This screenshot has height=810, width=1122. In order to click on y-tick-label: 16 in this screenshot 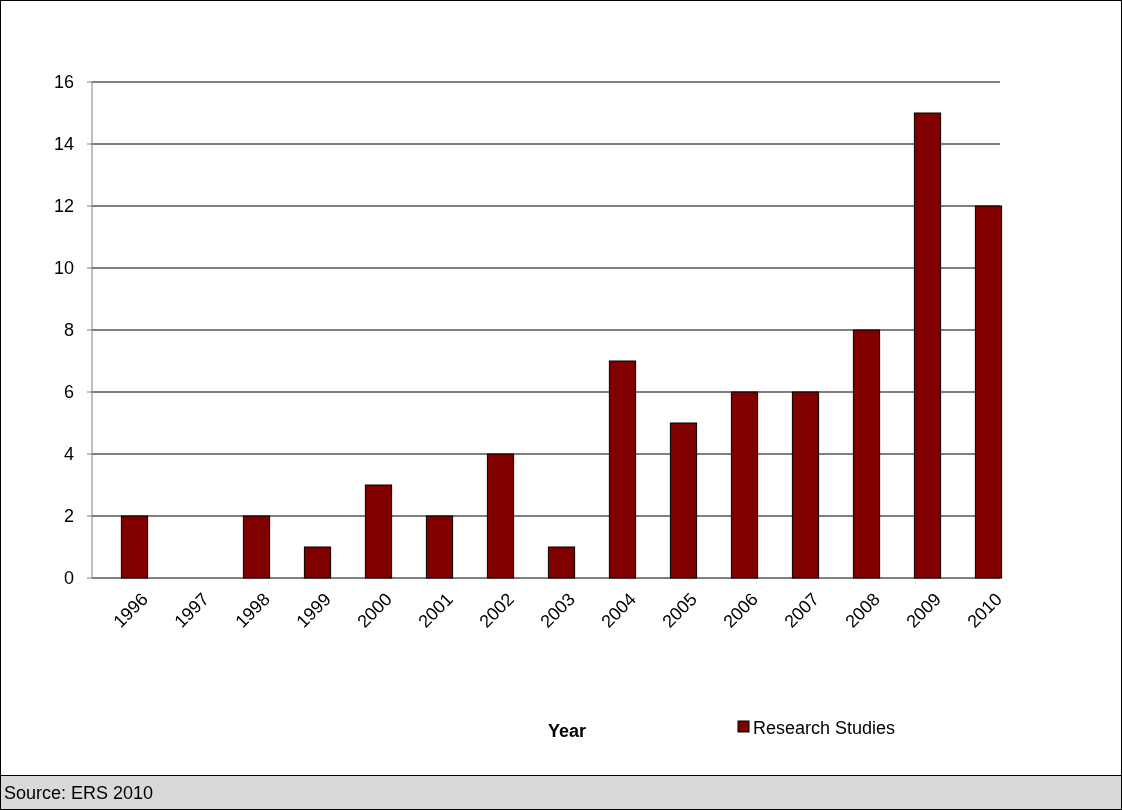, I will do `click(63, 82)`.